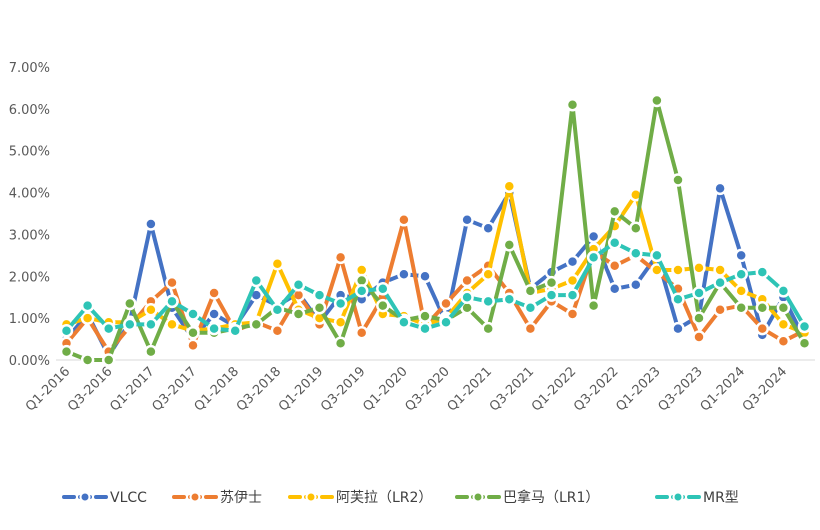 The image size is (820, 530). Describe the element at coordinates (29, 215) in the screenshot. I see `y-axis-tick-labels: 0.00% 1.00% 2.00% 3.00% 4.00% 5.00% 6.00% 7.00%` at that location.